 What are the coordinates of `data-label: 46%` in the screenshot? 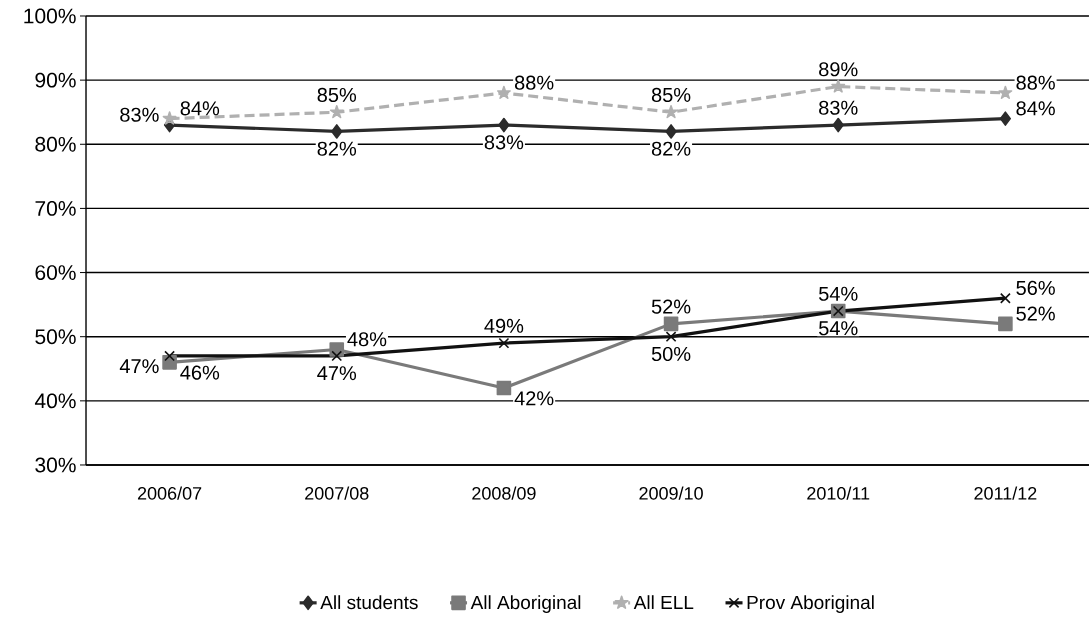 It's located at (200, 372).